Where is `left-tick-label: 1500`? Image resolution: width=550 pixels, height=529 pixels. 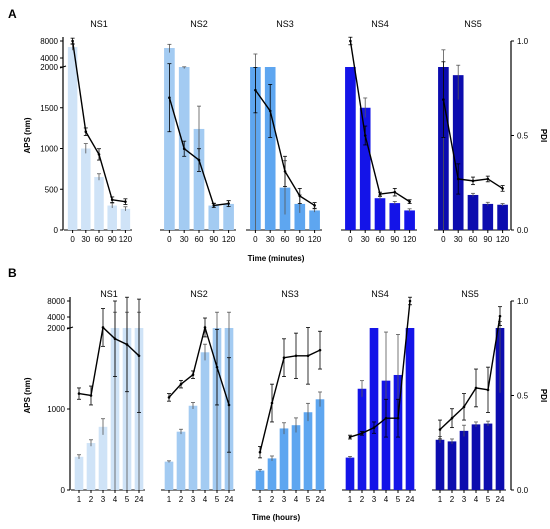
left-tick-label: 1500 is located at coordinates (49, 108).